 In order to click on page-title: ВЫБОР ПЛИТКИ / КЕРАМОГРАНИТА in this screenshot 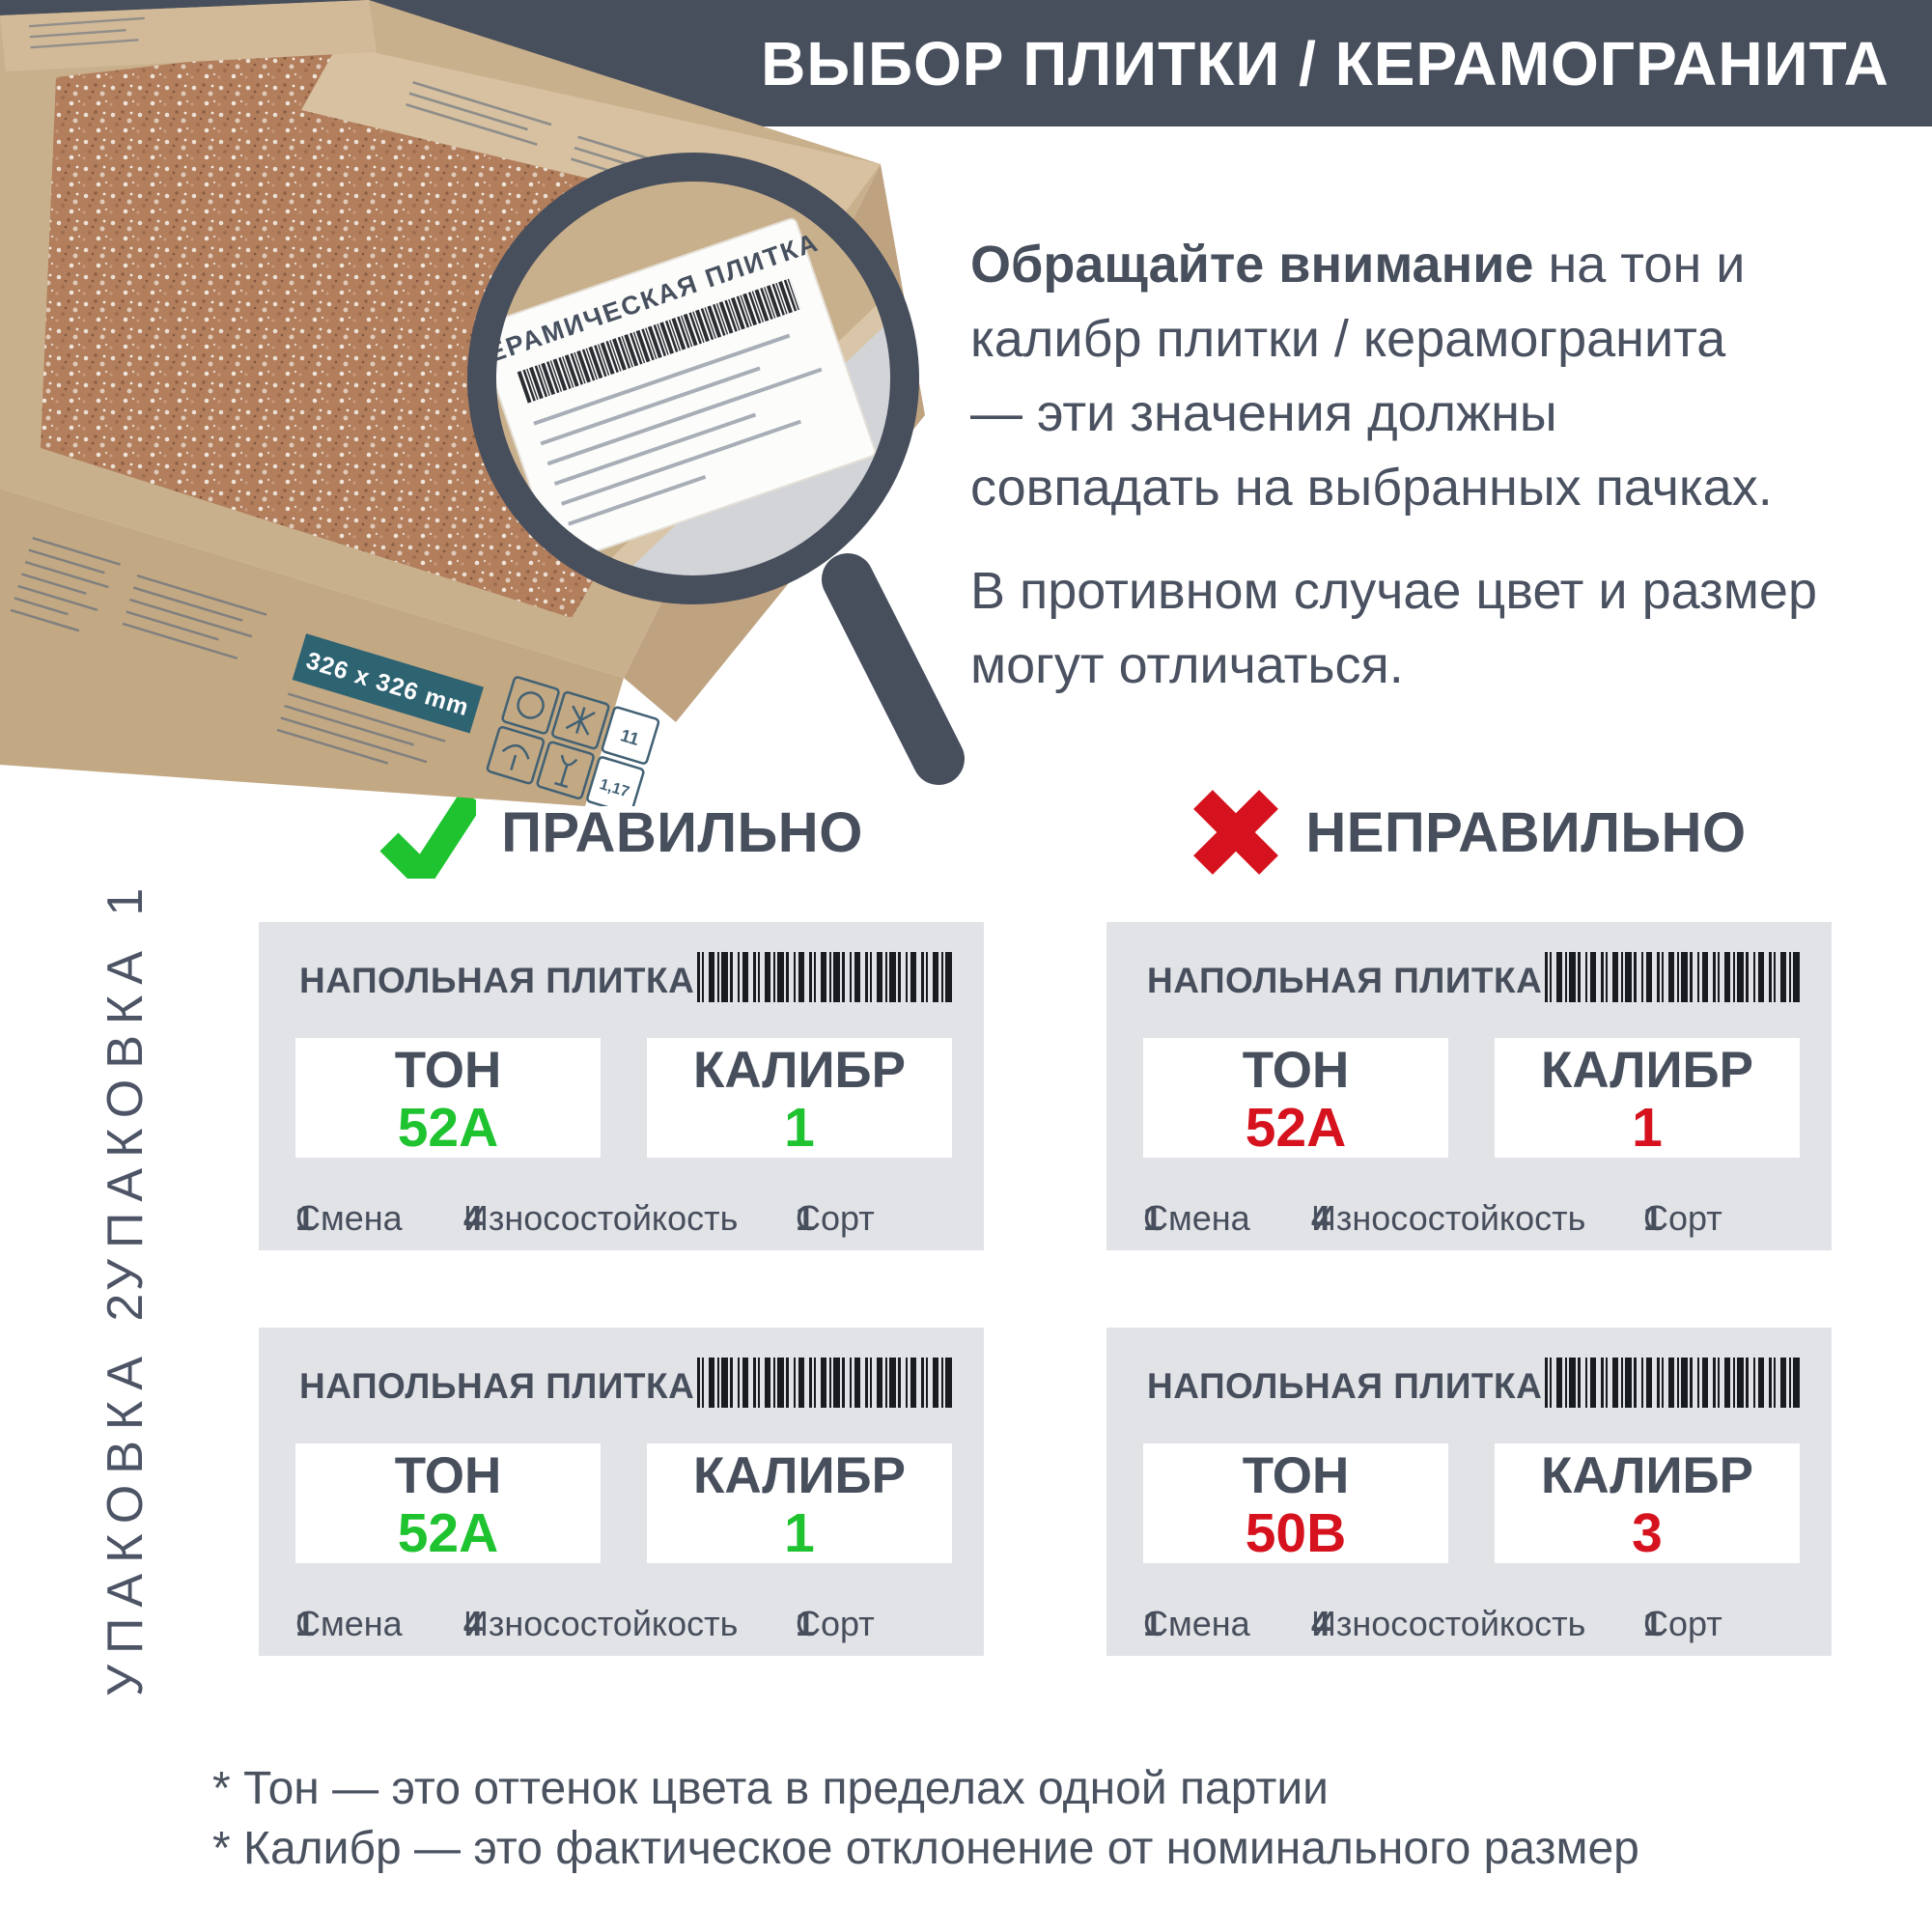, I will do `click(1326, 63)`.